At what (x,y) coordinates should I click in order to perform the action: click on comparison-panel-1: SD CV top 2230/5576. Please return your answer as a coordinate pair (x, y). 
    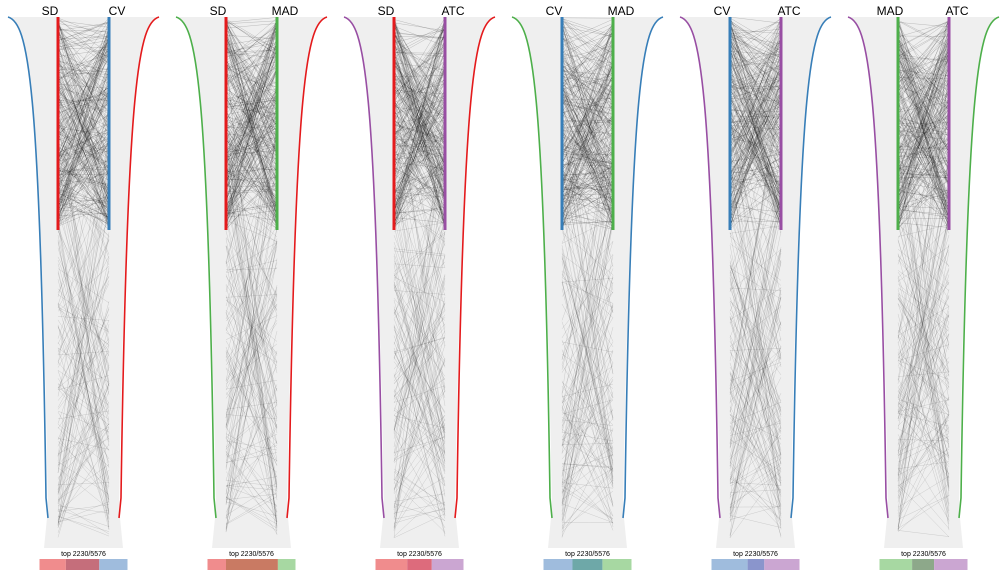
    Looking at the image, I should click on (83, 287).